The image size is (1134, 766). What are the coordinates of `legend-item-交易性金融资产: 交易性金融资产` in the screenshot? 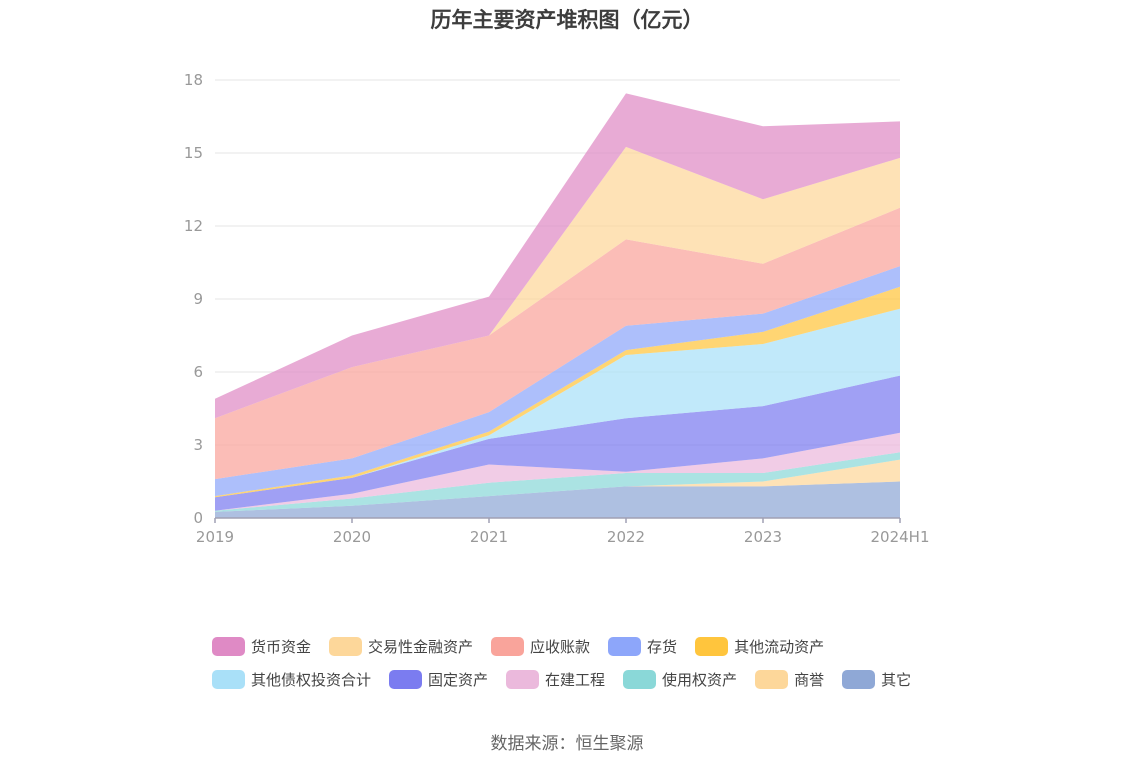 It's located at (401, 646).